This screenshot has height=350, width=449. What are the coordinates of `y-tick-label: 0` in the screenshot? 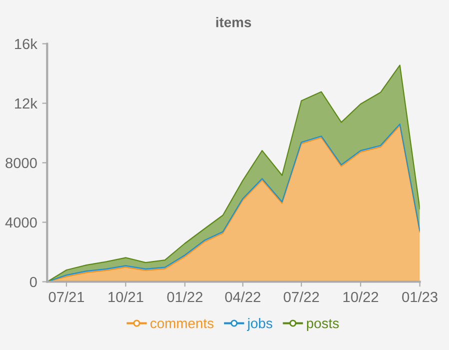 It's located at (33, 282).